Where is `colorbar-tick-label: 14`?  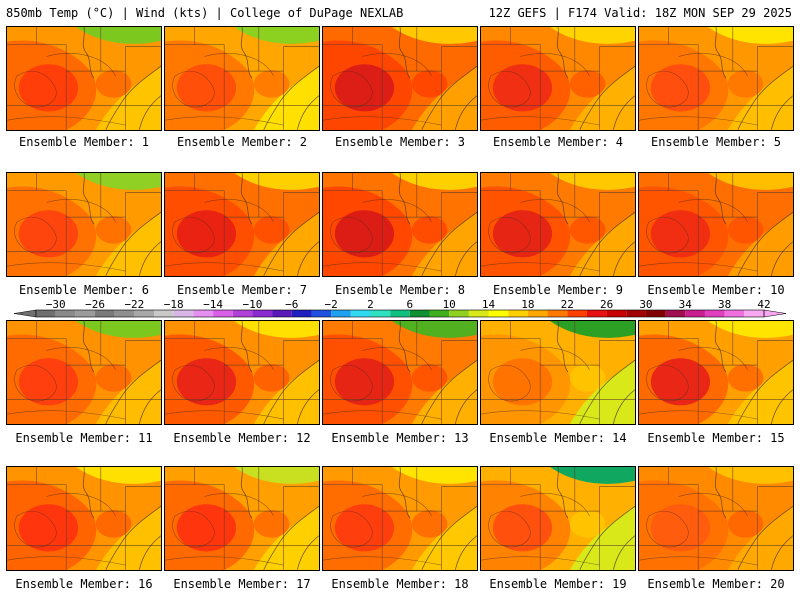
colorbar-tick-label: 14 is located at coordinates (488, 304).